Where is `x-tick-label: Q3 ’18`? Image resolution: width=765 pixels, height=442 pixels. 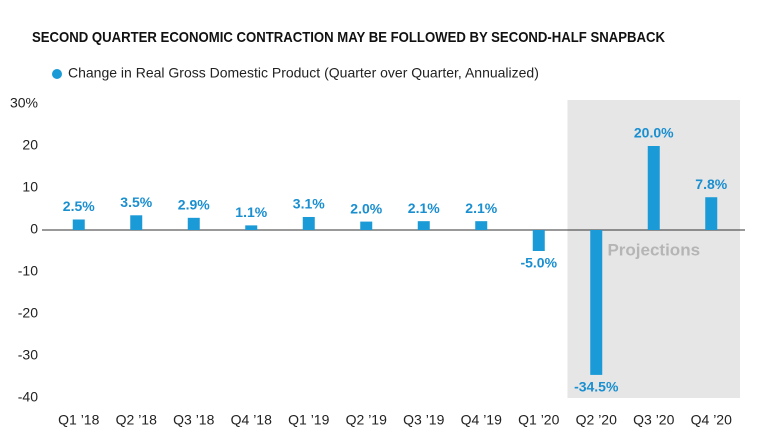
x-tick-label: Q3 ’18 is located at coordinates (193, 420).